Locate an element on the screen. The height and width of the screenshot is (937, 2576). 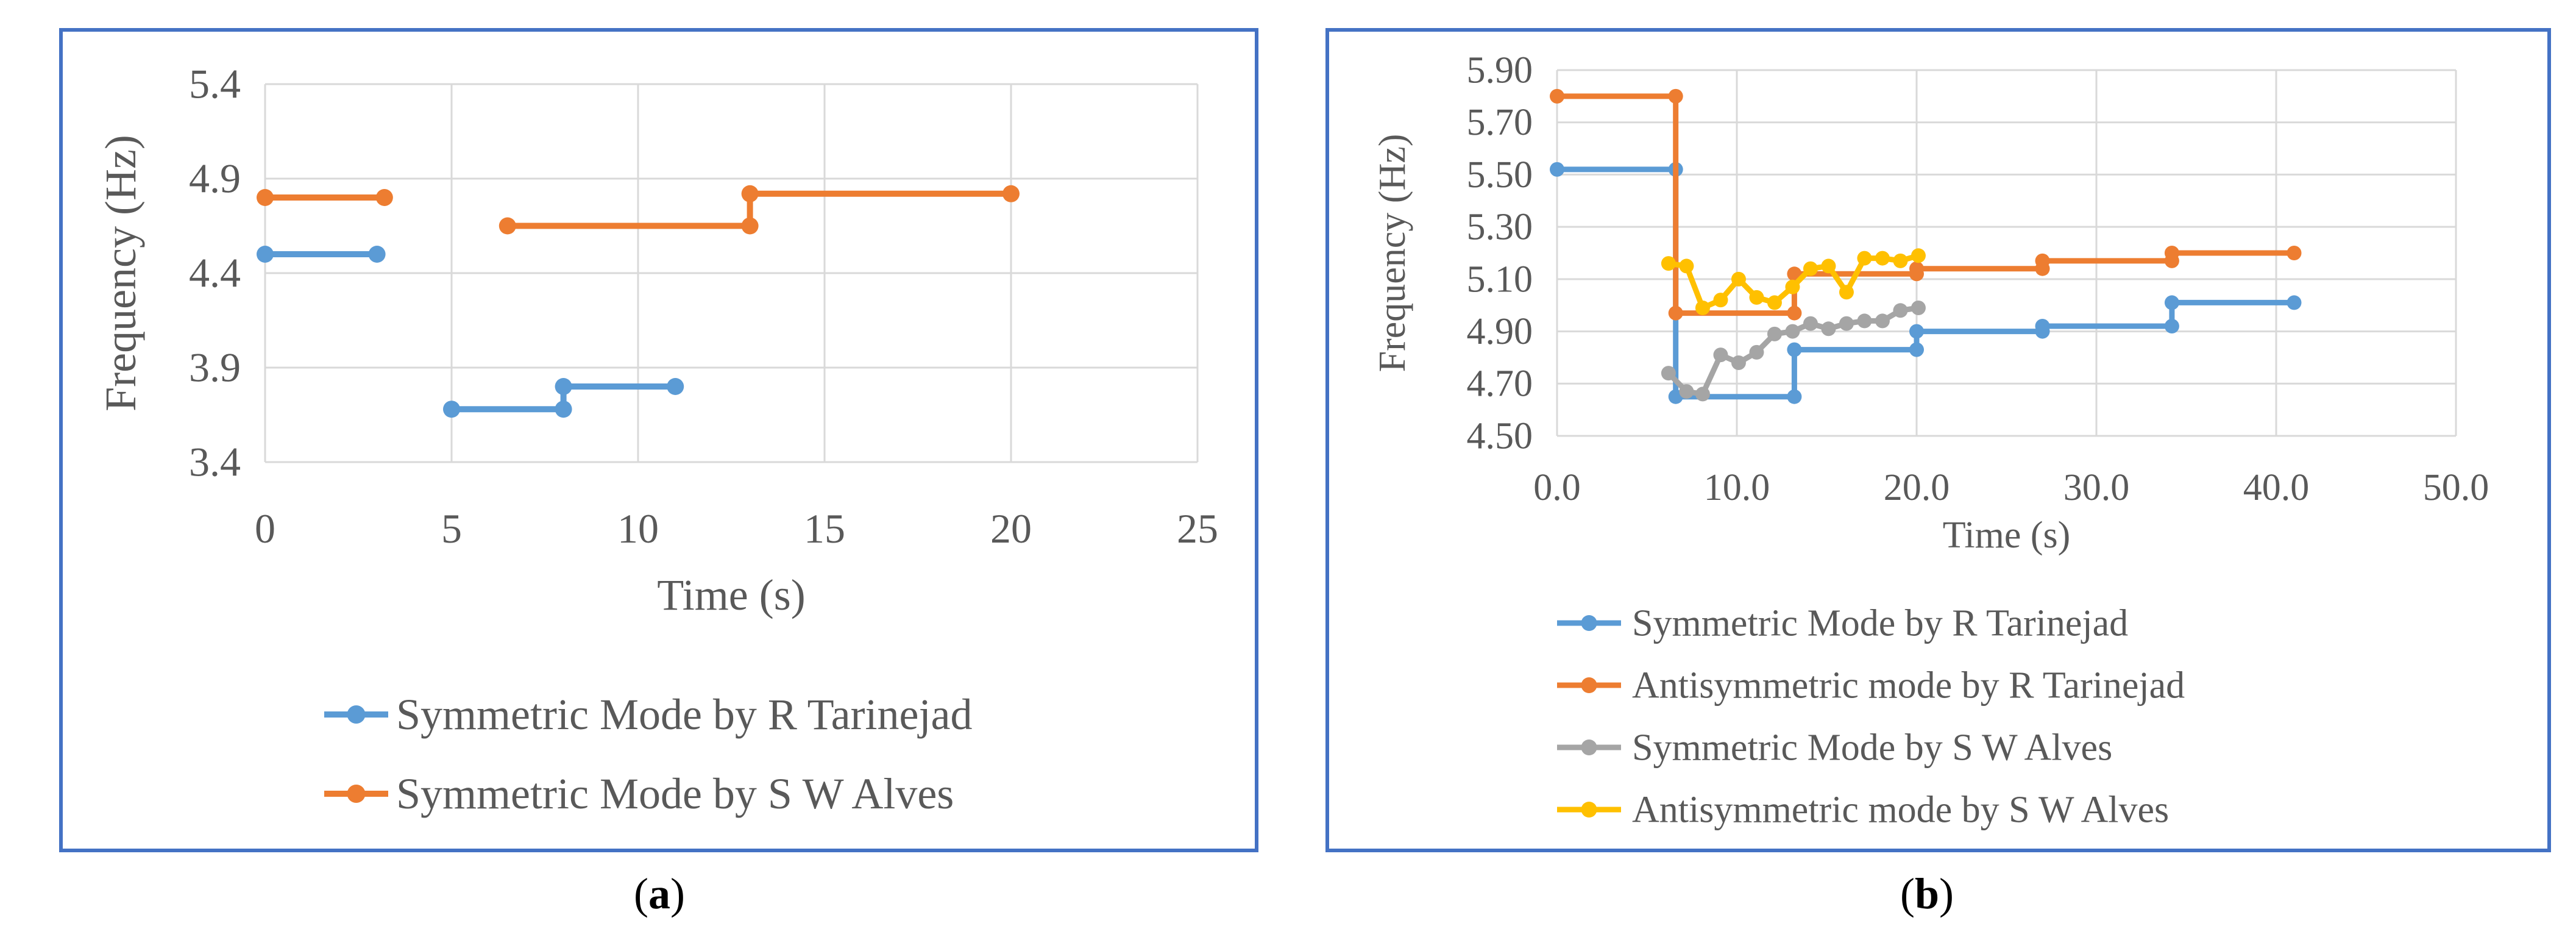
x-tick-label: 0.0 is located at coordinates (1557, 487).